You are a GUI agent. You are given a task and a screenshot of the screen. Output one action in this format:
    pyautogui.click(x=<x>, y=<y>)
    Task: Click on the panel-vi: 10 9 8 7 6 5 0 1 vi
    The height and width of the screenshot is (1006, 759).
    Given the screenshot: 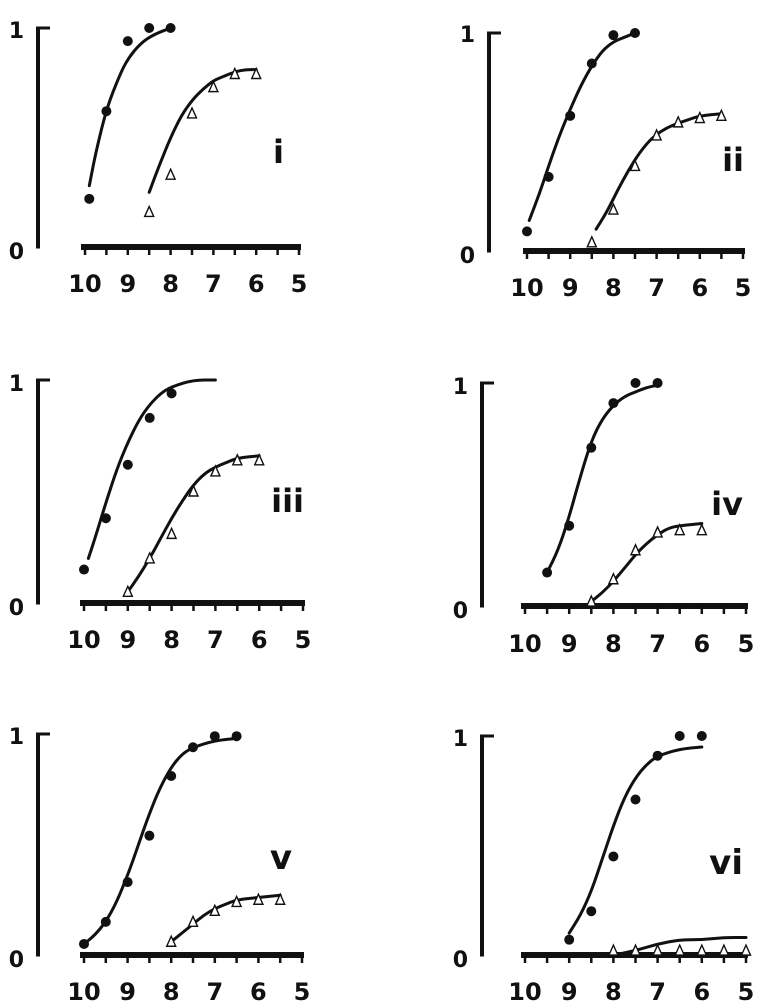 What is the action you would take?
    pyautogui.click(x=604, y=866)
    